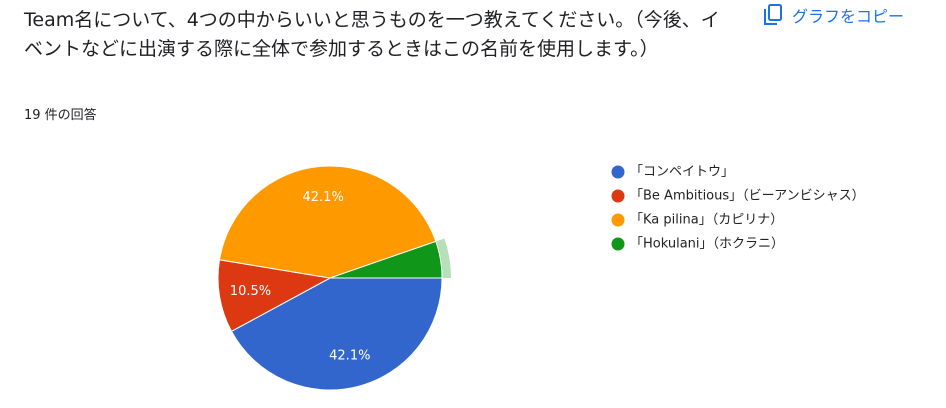 This screenshot has width=946, height=408. Describe the element at coordinates (707, 244) in the screenshot. I see `legend-label: 「Hokulani」（ホクラニ）` at that location.